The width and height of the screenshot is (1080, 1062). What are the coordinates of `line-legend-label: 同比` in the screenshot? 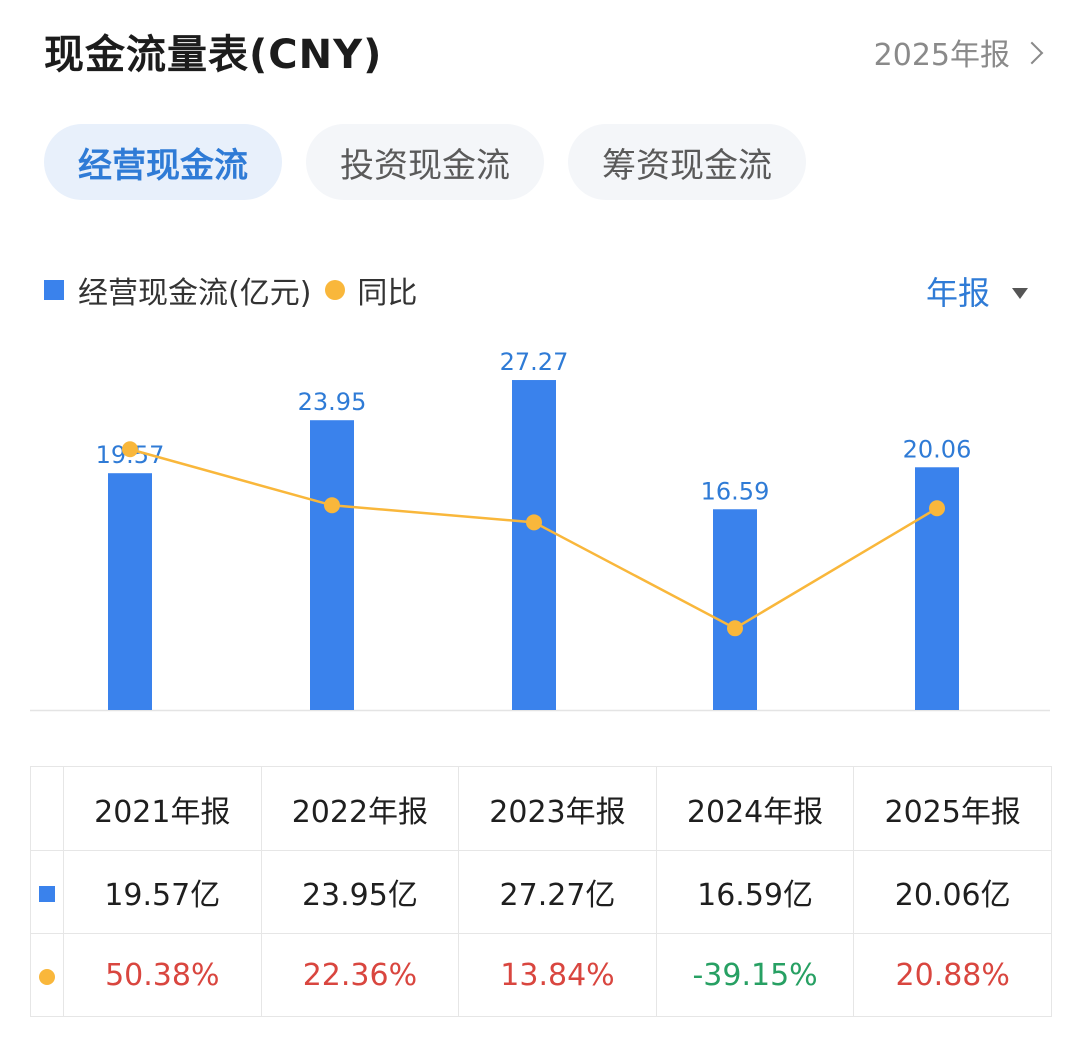 It's located at (387, 293).